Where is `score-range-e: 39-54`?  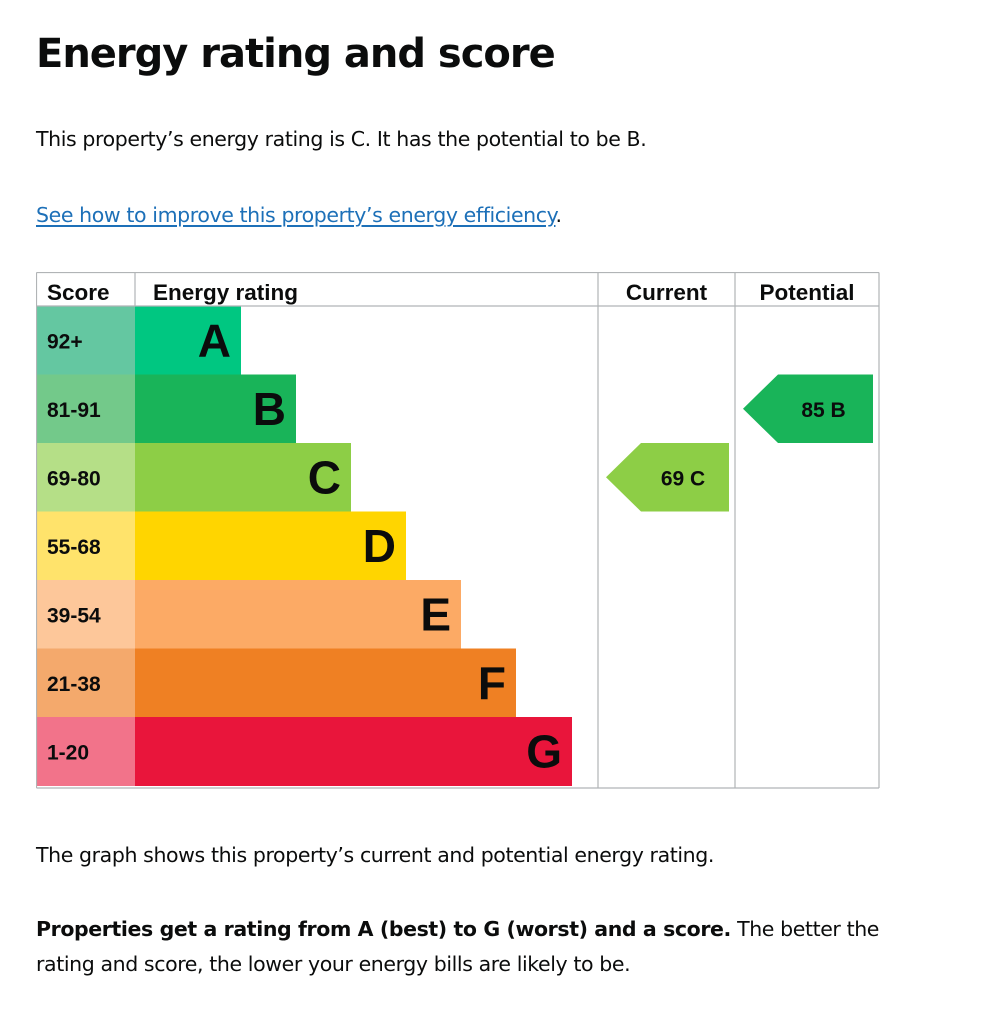 score-range-e: 39-54 is located at coordinates (74, 615).